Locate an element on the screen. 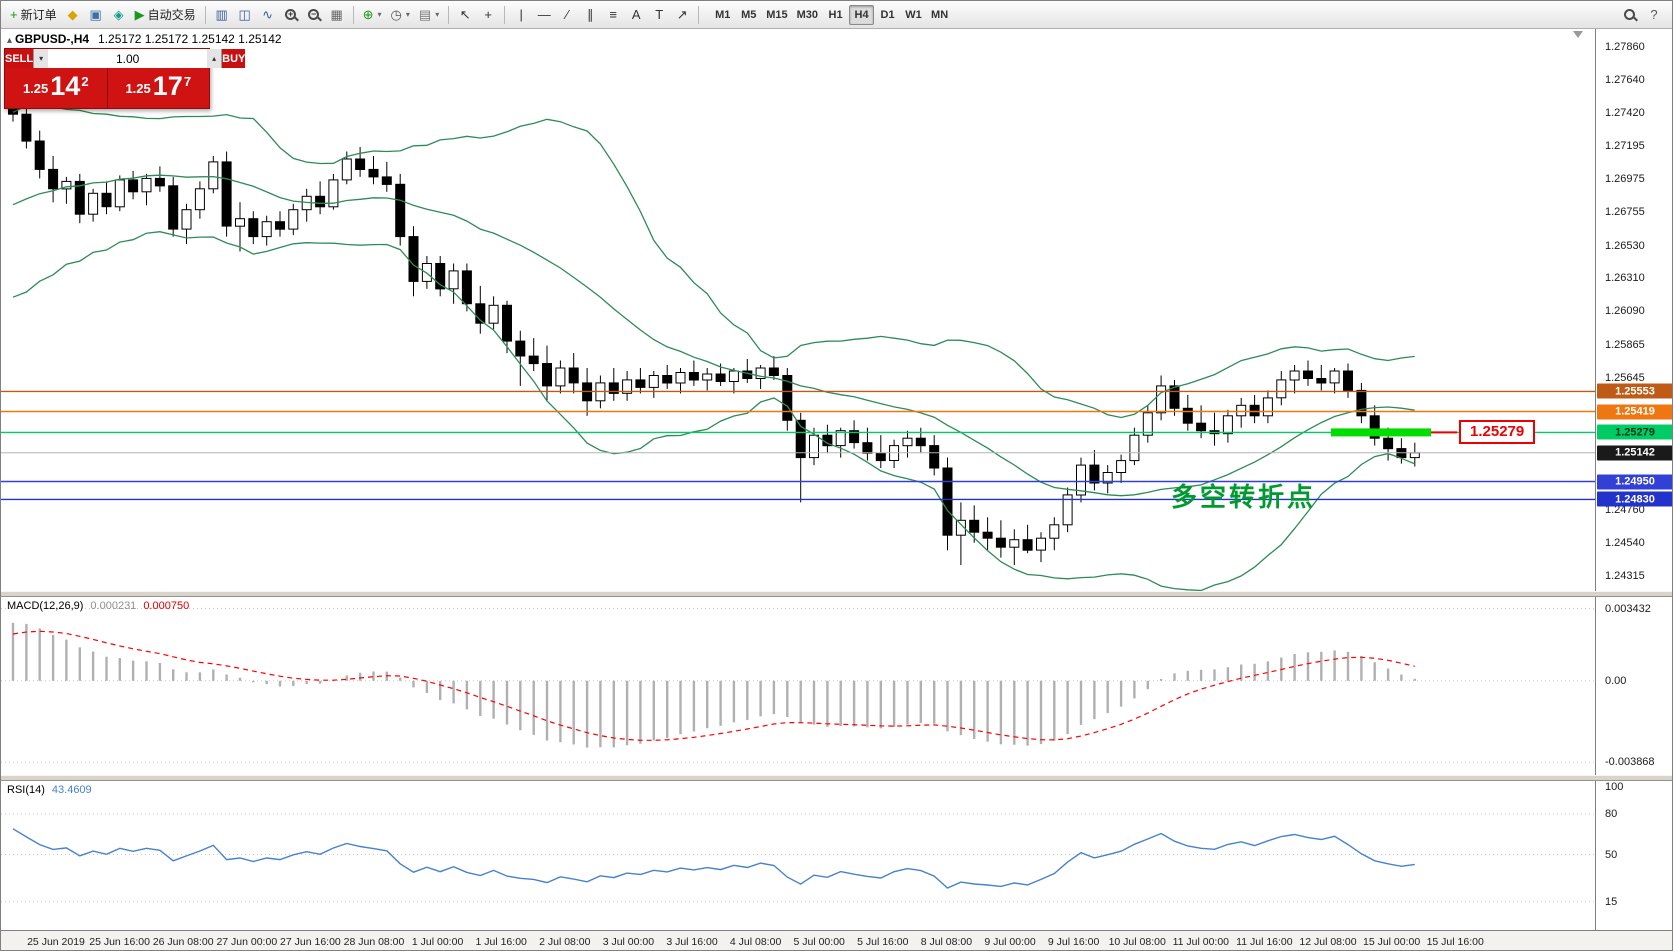 This screenshot has width=1673, height=951. time-label: 25 Jun 2019 is located at coordinates (56, 942).